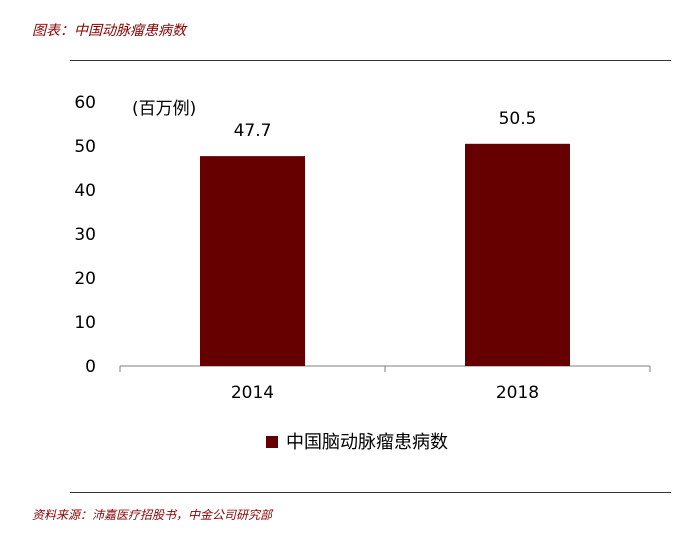  I want to click on y-tick-label: 50, so click(85, 147).